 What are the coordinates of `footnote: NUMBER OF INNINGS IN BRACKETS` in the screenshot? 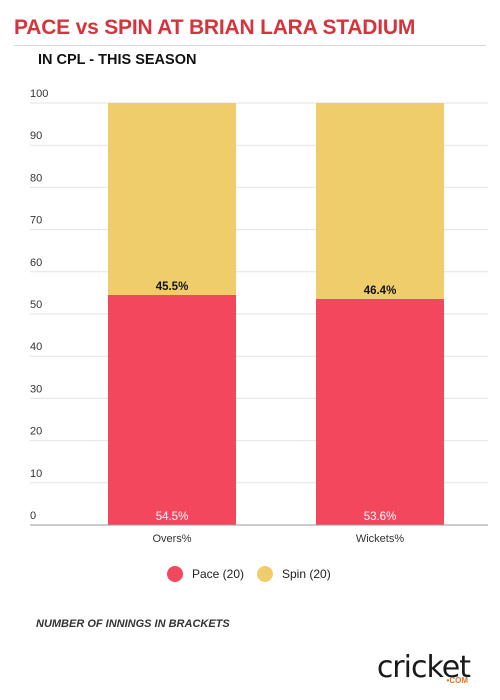 It's located at (133, 624).